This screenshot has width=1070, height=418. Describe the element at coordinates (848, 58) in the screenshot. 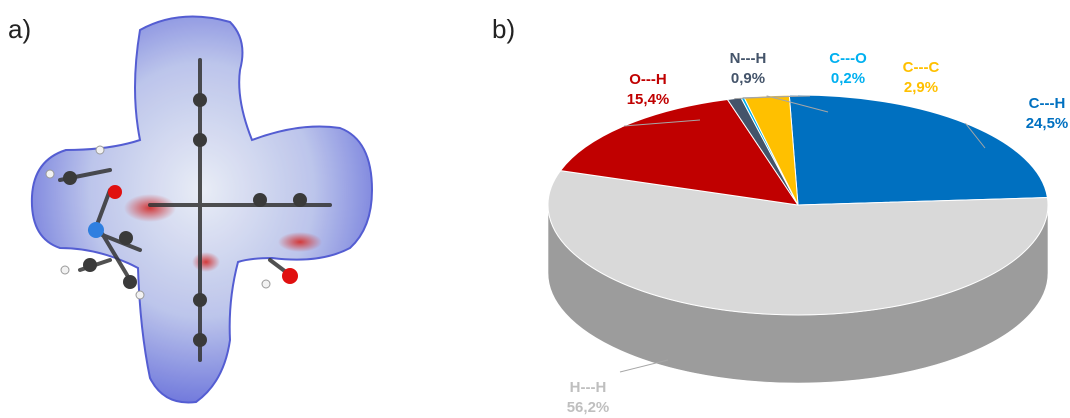

I see `data-label-category: C---O` at that location.